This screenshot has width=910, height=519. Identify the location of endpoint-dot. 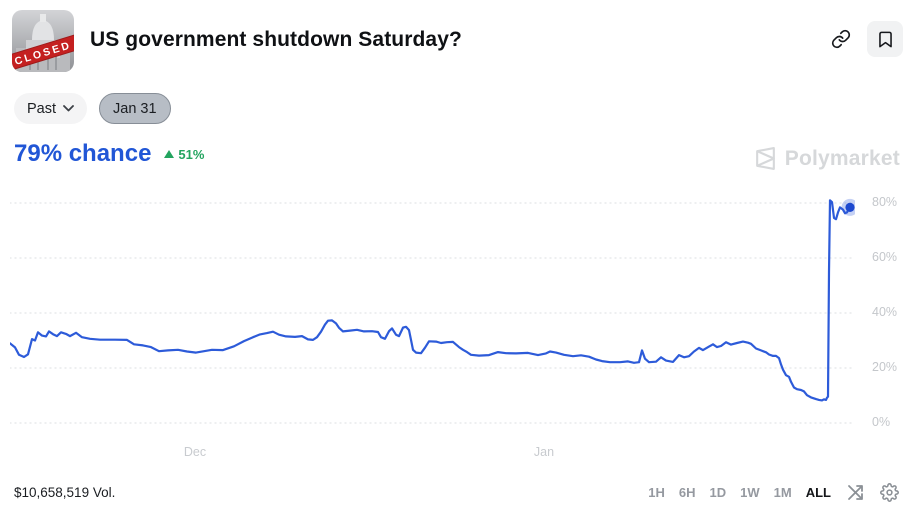
(850, 207).